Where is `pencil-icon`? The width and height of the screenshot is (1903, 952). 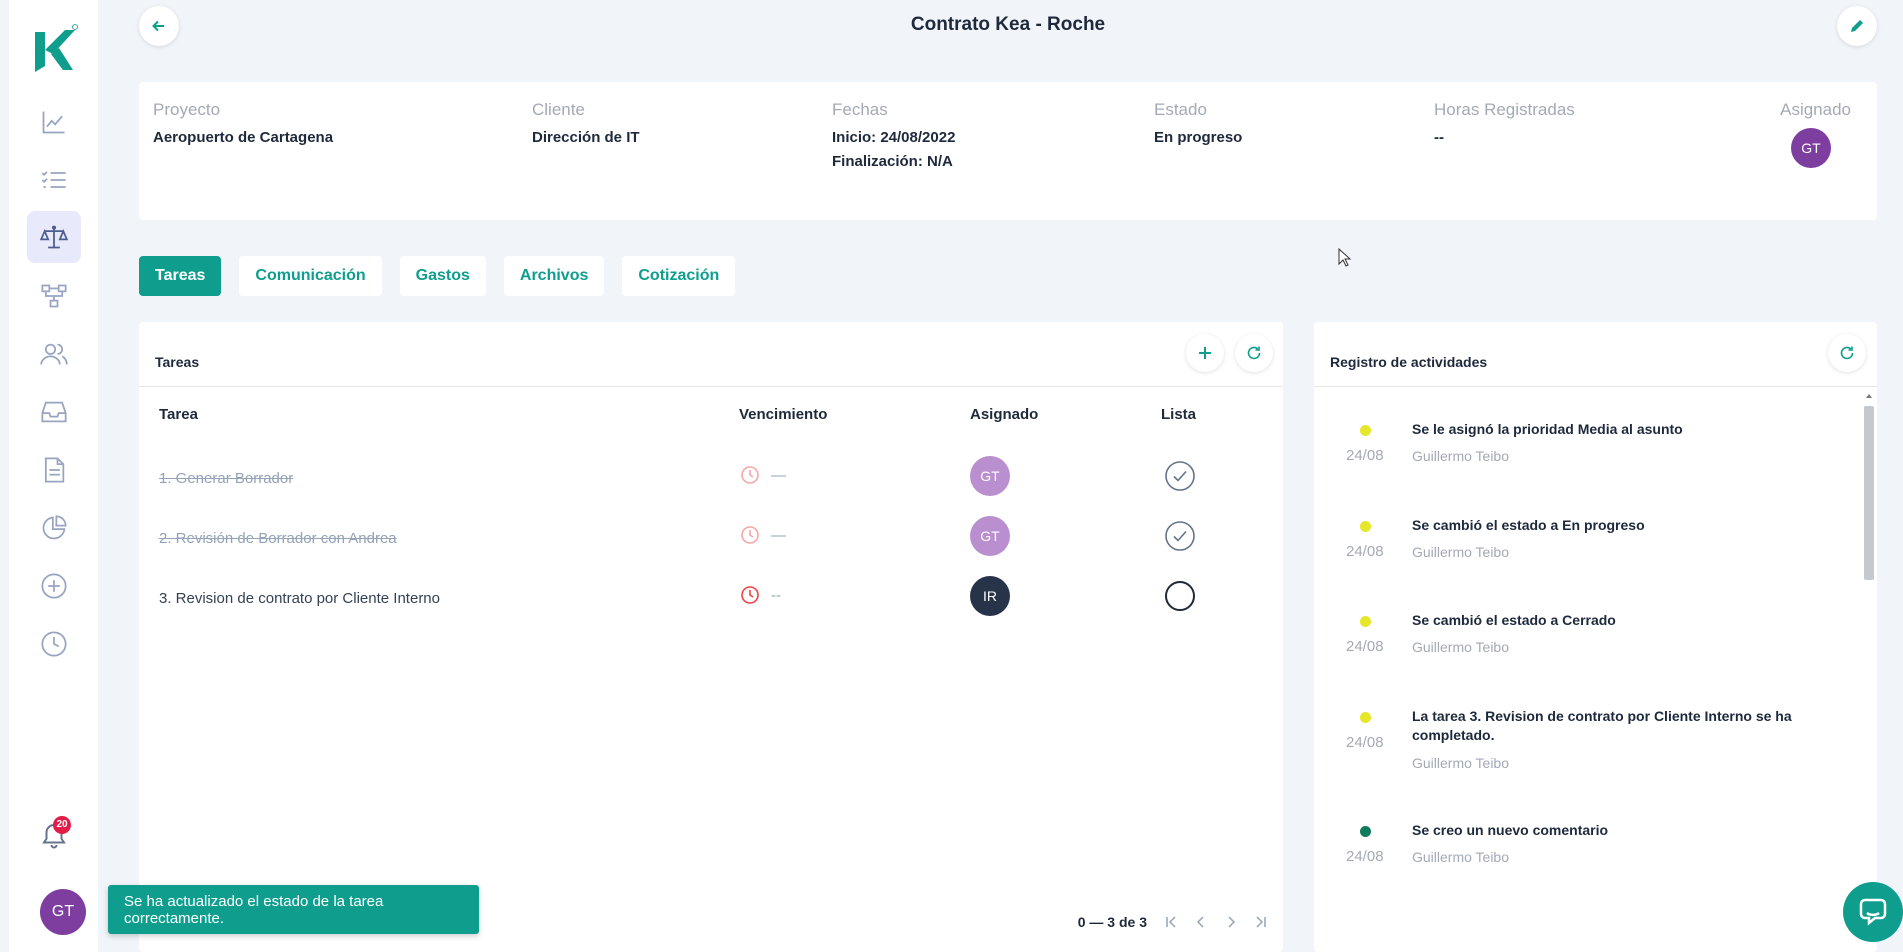
pencil-icon is located at coordinates (1857, 26).